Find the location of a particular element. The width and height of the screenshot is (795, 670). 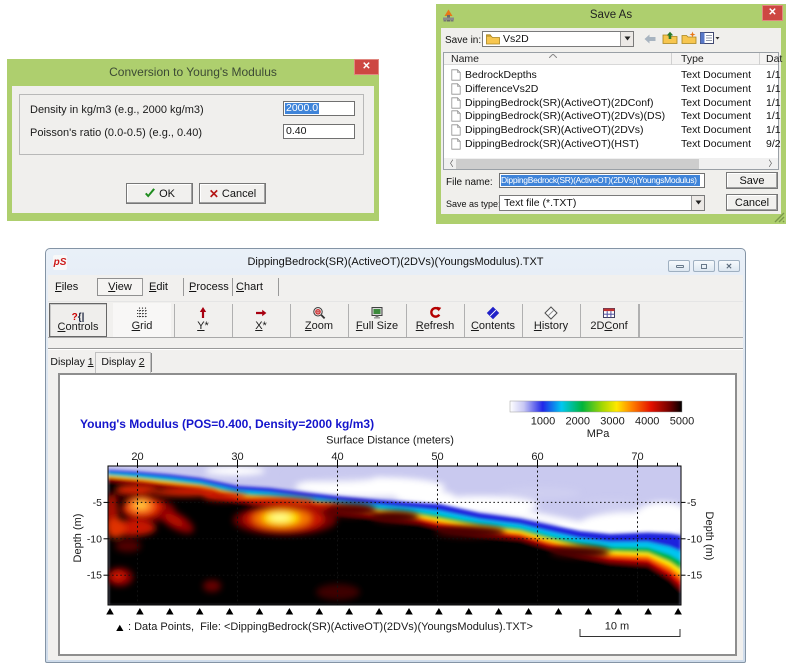

svg-text: 10 m is located at coordinates (617, 627).